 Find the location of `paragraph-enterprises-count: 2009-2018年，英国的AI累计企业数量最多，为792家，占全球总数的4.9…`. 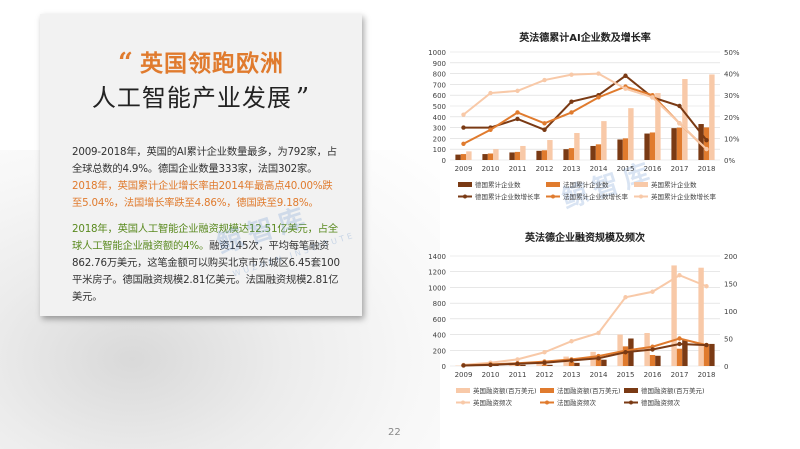

paragraph-enterprises-count: 2009-2018年，英国的AI累计企业数量最多，为792家，占全球总数的4.9… is located at coordinates (204, 160).